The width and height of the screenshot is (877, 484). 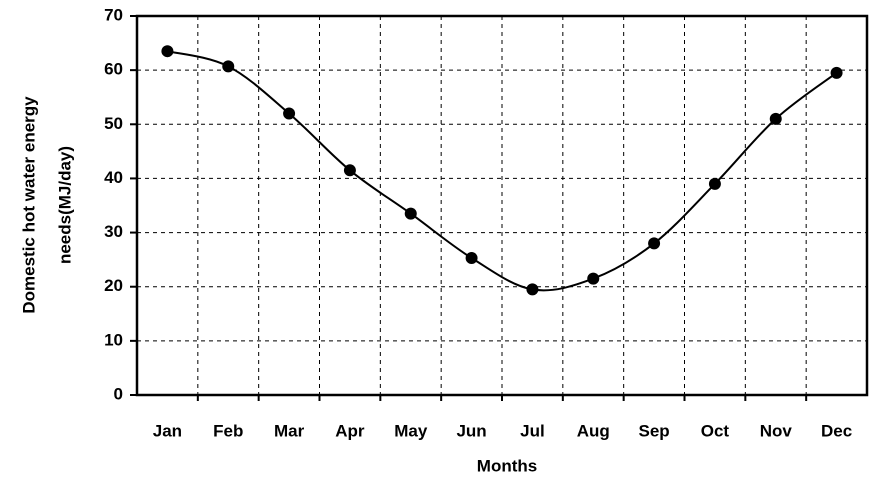 What do you see at coordinates (715, 430) in the screenshot?
I see `x-tick-label: Oct` at bounding box center [715, 430].